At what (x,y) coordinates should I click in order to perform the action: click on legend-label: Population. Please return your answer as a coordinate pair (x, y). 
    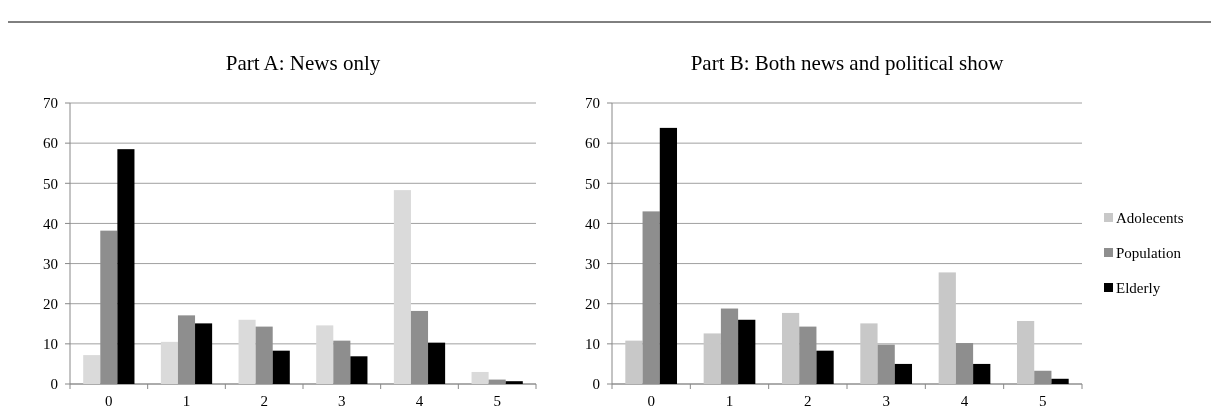
    Looking at the image, I should click on (1149, 253).